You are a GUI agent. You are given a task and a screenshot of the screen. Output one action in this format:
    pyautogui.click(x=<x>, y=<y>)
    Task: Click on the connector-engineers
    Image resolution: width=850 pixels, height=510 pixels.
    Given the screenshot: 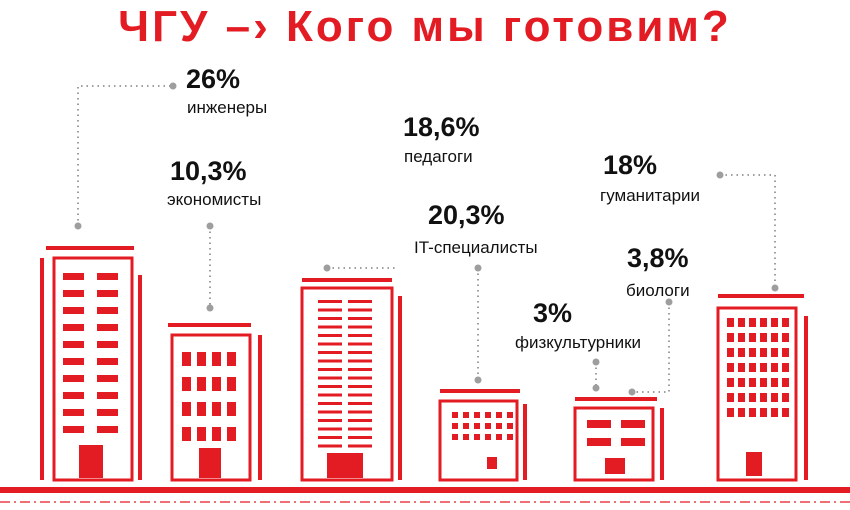 What is the action you would take?
    pyautogui.click(x=125, y=155)
    